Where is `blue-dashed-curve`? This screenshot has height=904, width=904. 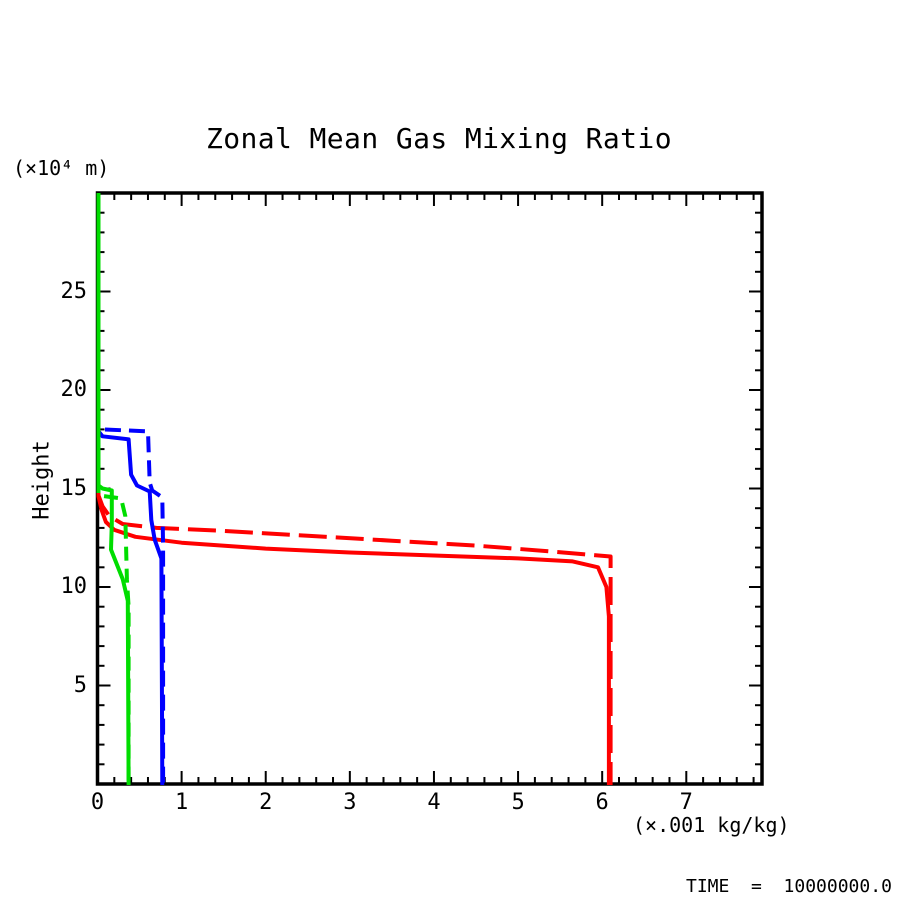
blue-dashed-curve is located at coordinates (131, 489).